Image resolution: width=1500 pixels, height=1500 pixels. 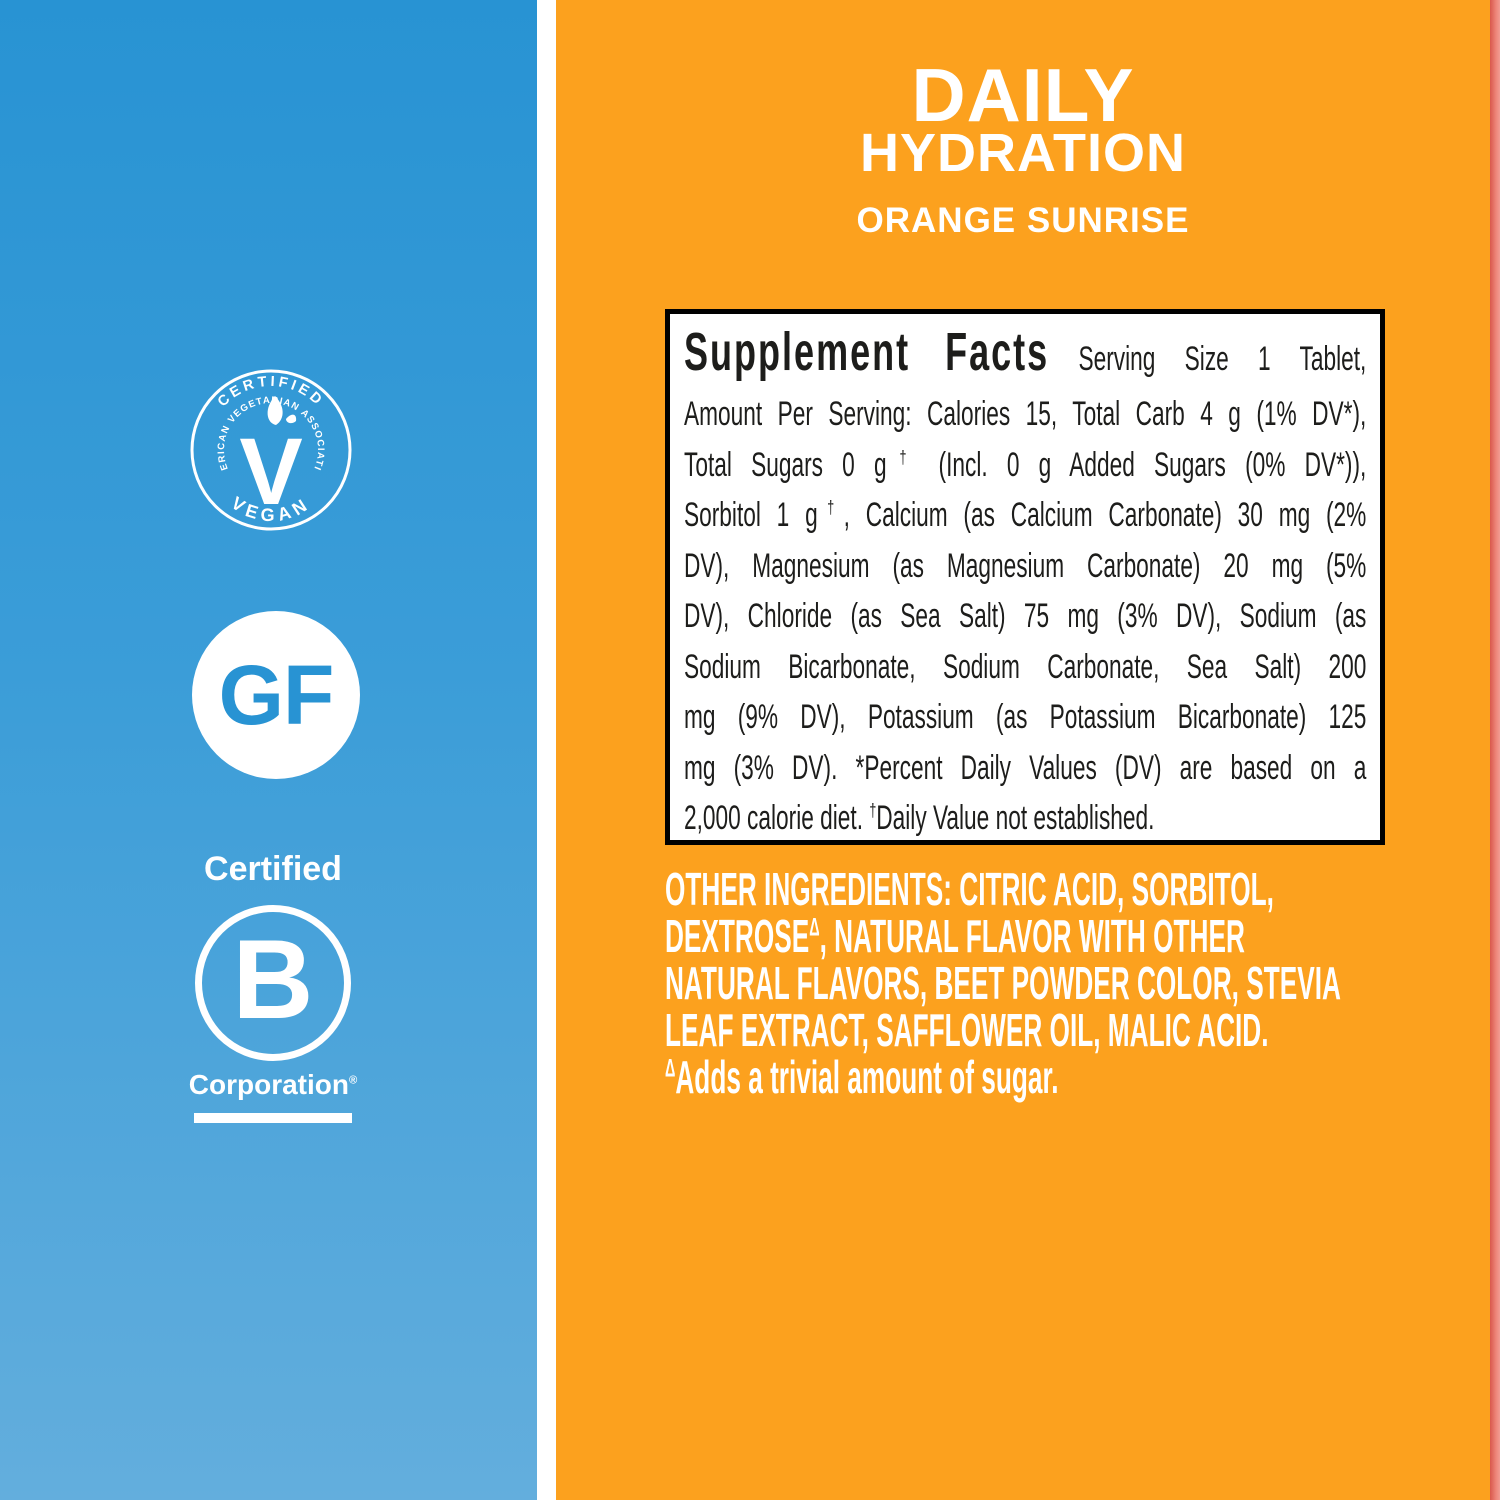 I want to click on product-title-line1: DAILY, so click(x=1023, y=95).